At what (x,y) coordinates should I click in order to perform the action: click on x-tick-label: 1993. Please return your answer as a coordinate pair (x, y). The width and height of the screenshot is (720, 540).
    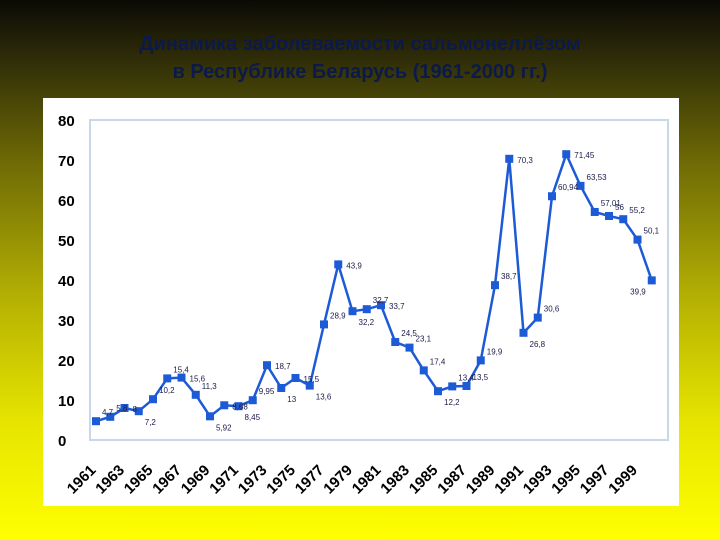
    Looking at the image, I should click on (538, 480).